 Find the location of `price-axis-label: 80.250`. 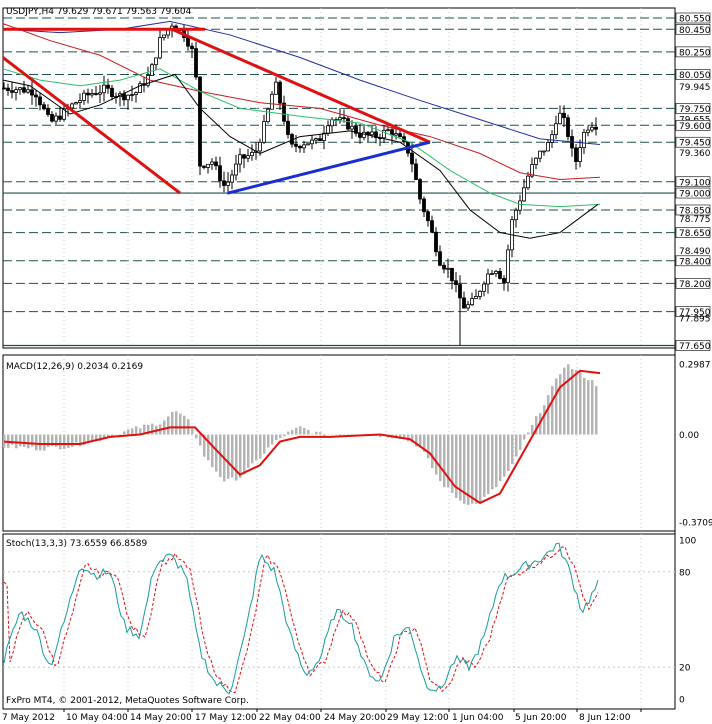

price-axis-label: 80.250 is located at coordinates (695, 53).